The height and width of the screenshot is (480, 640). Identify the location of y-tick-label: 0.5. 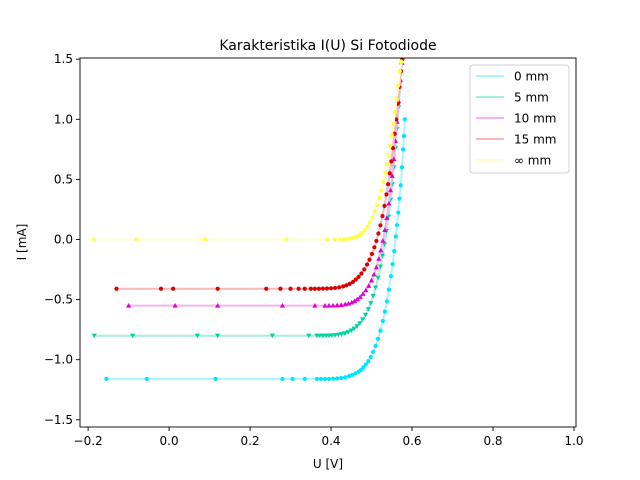
(63, 179).